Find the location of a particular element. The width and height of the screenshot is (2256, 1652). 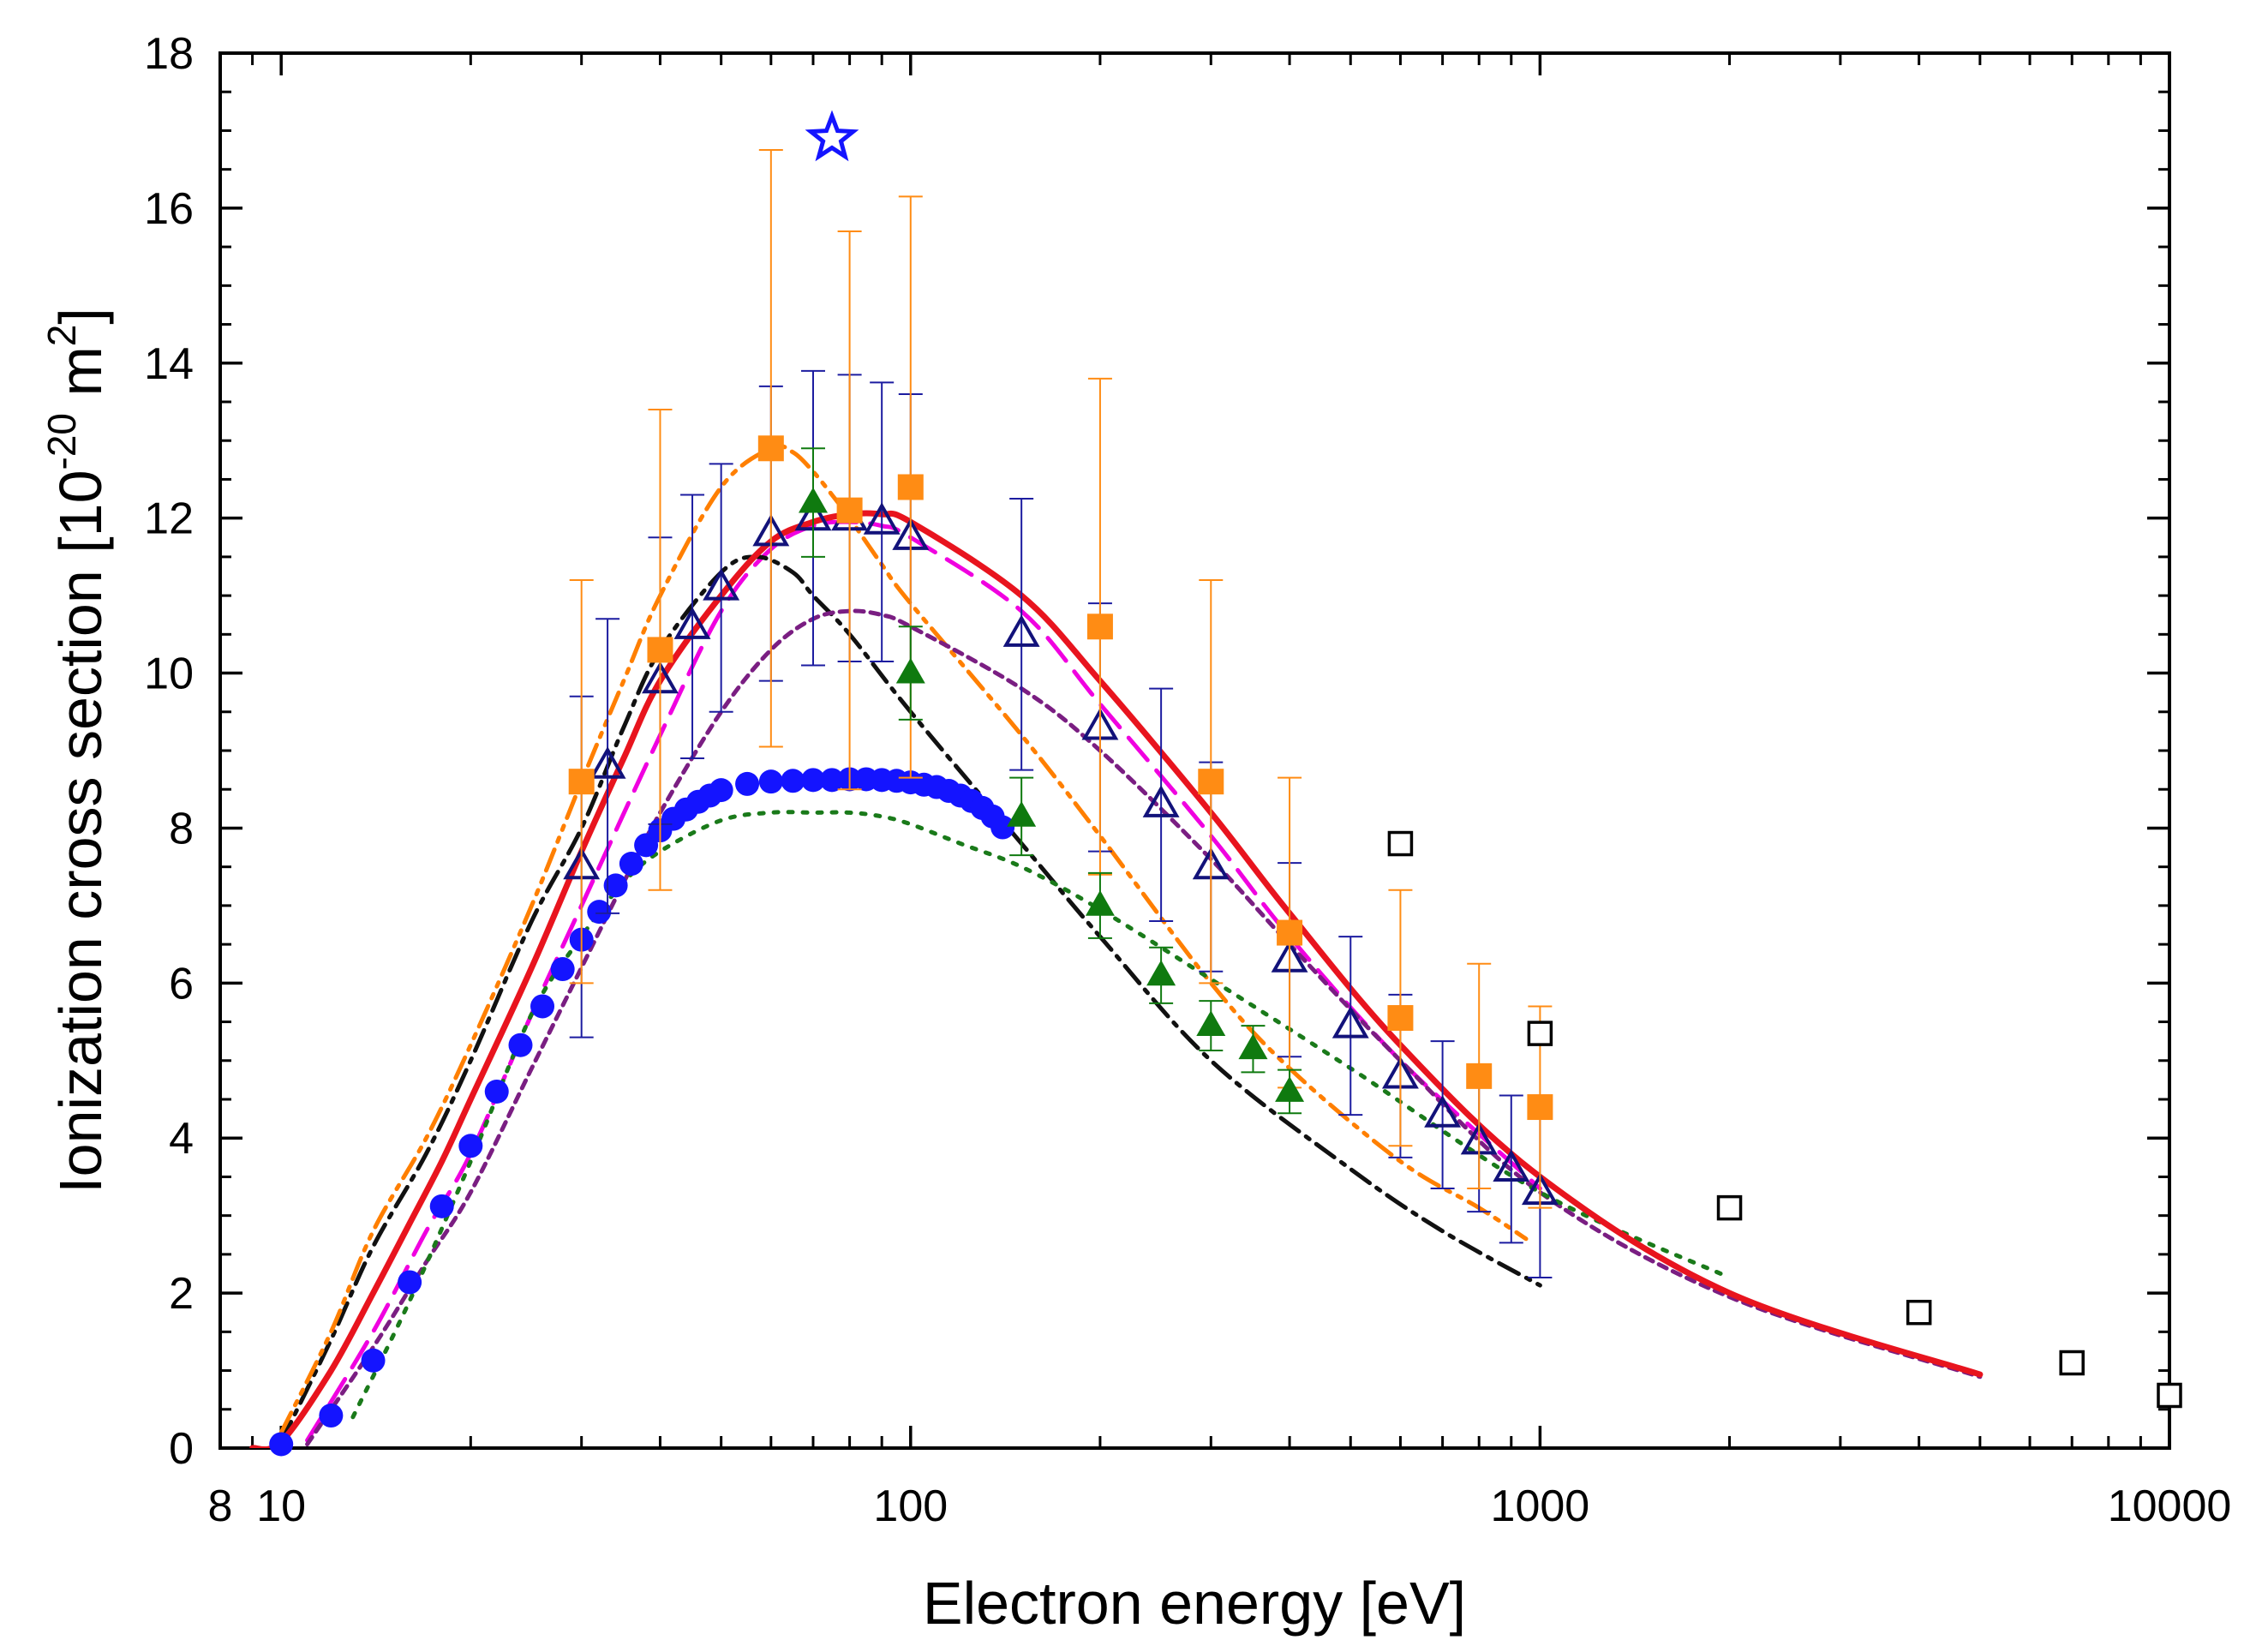

x-tick-label: 100 is located at coordinates (910, 1506).